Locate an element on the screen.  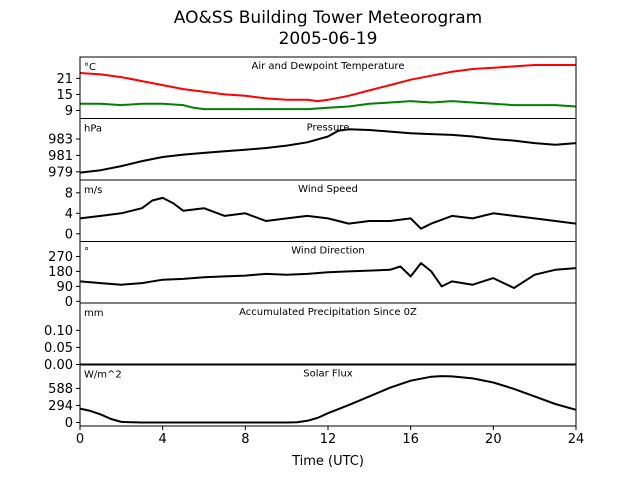
wind-speed-unit-label: m/s is located at coordinates (93, 190).